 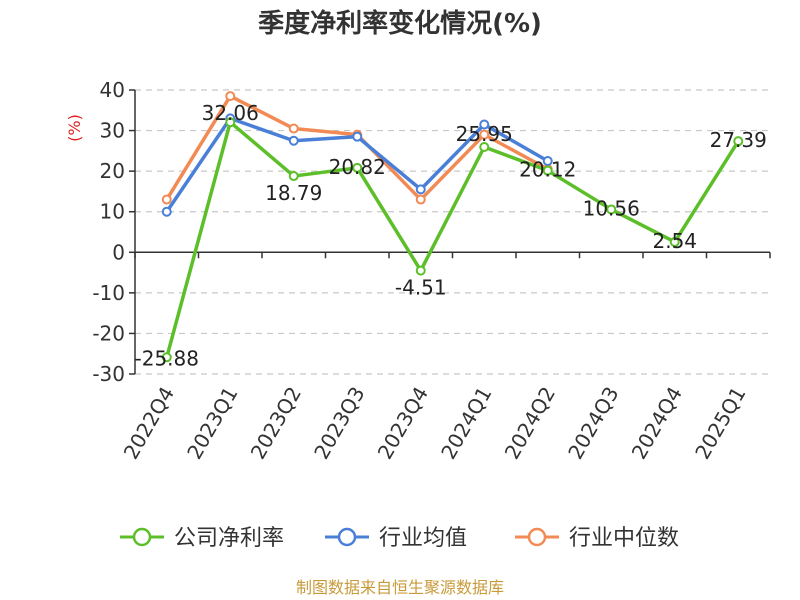 What do you see at coordinates (293, 193) in the screenshot?
I see `data-label: 18.79` at bounding box center [293, 193].